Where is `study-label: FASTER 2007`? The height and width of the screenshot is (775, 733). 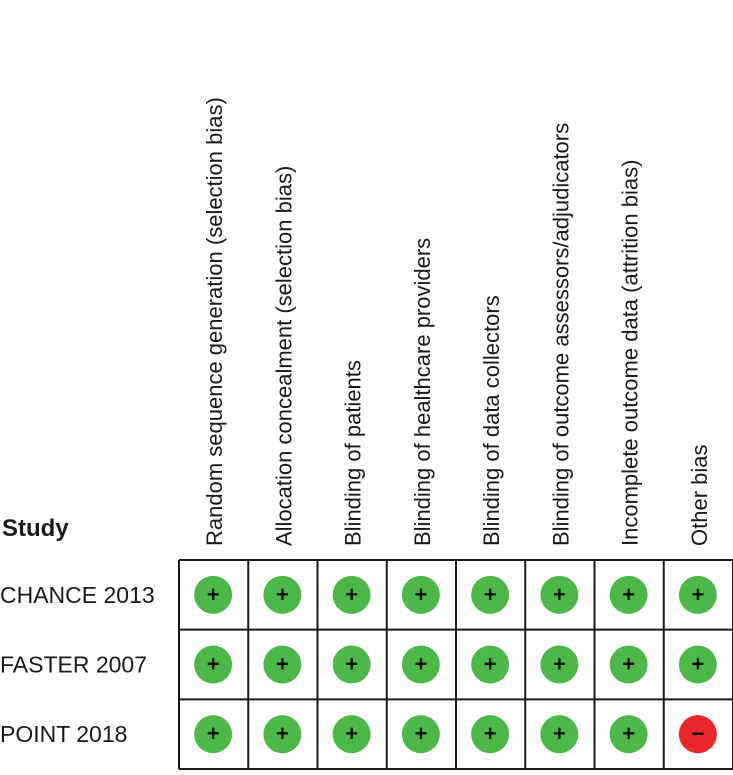
study-label: FASTER 2007 is located at coordinates (73, 665).